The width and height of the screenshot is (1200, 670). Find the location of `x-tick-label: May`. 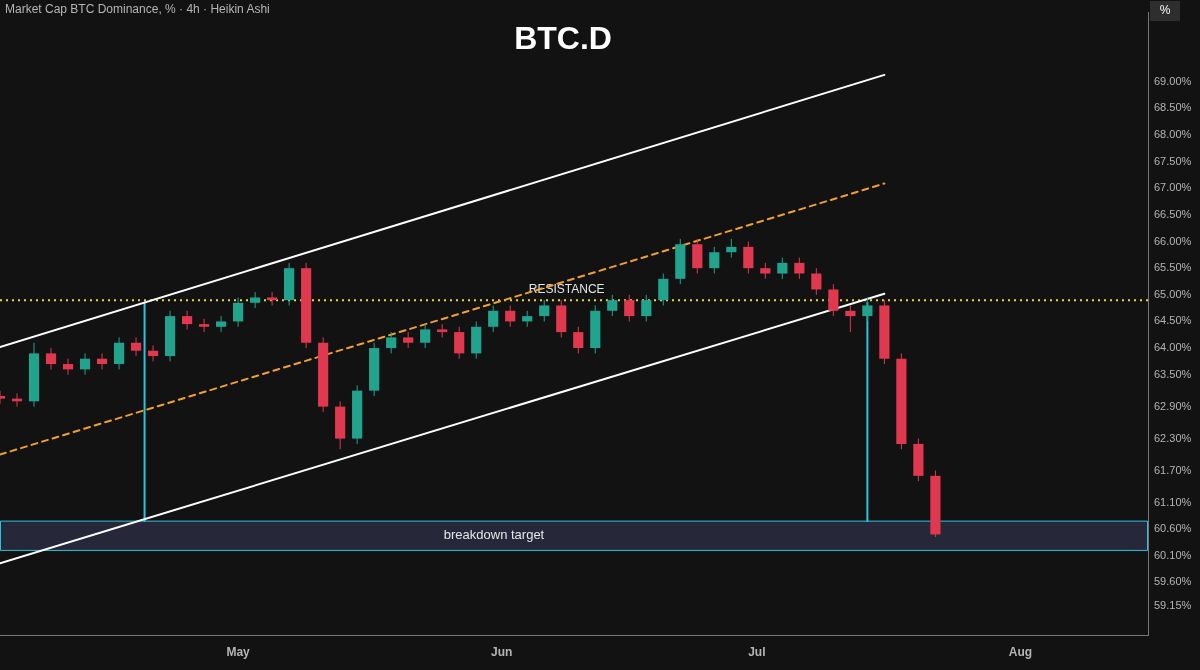

x-tick-label: May is located at coordinates (238, 652).